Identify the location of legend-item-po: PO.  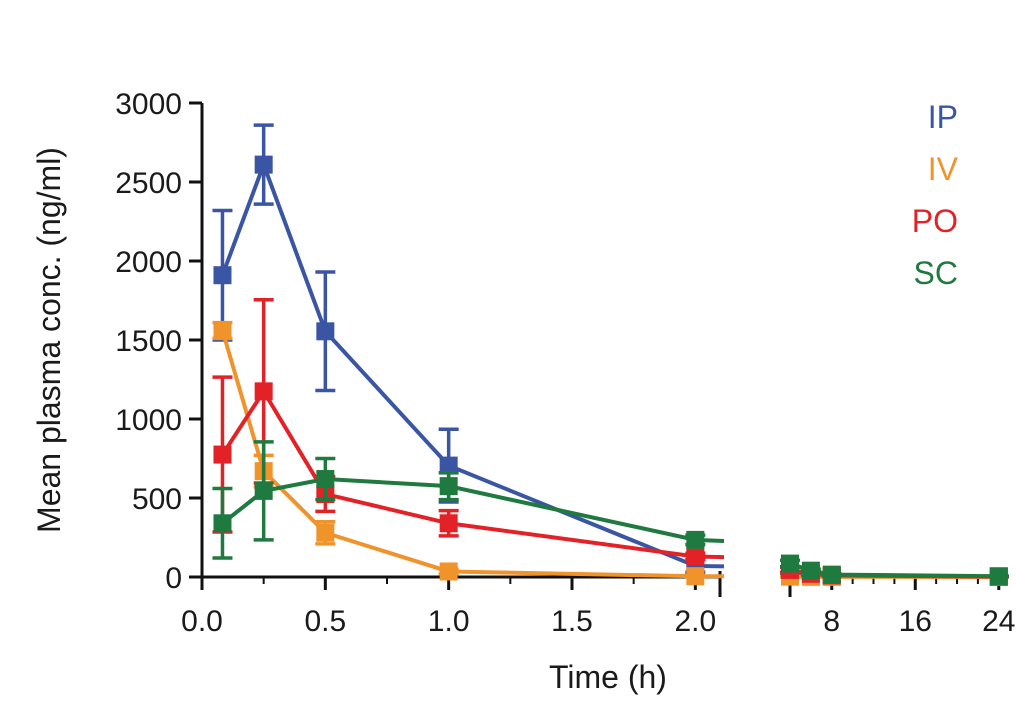
(935, 221).